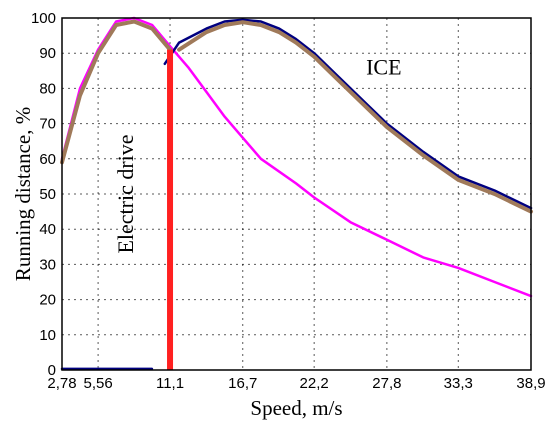  I want to click on y-tick-label-8: 80, so click(47, 88).